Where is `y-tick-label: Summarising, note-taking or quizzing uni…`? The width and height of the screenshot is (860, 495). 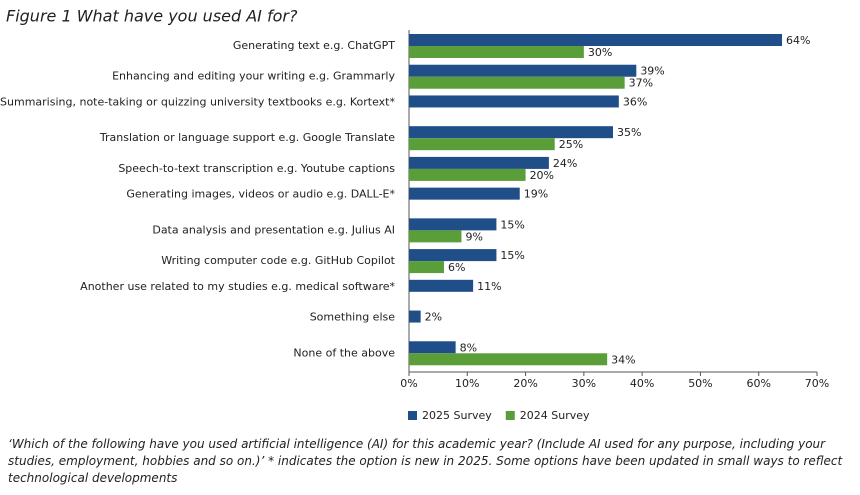 y-tick-label: Summarising, note-taking or quizzing uni… is located at coordinates (197, 101).